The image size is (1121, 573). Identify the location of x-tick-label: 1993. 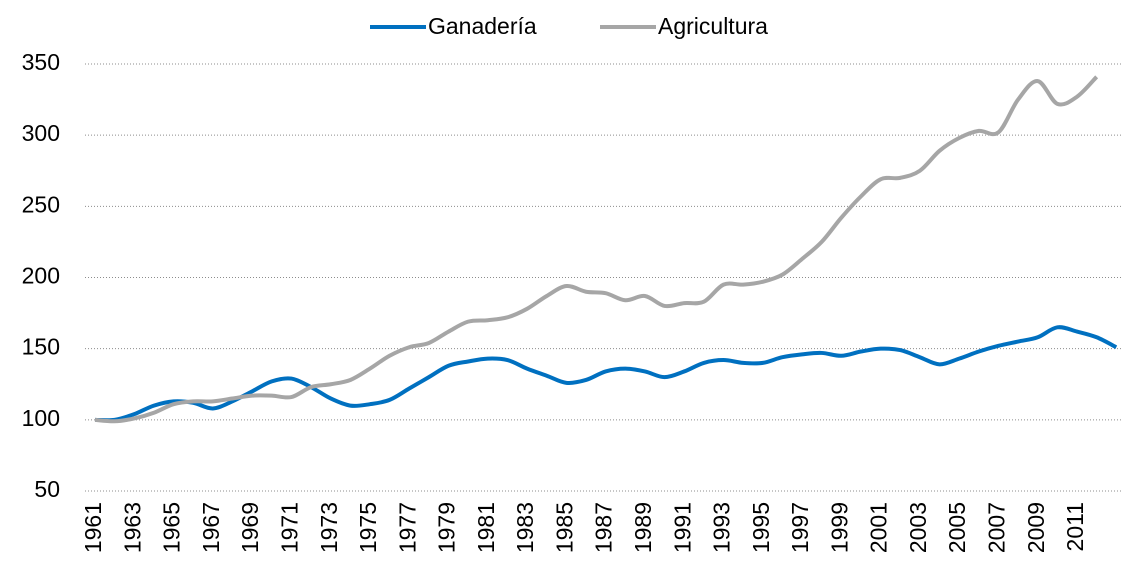
(722, 527).